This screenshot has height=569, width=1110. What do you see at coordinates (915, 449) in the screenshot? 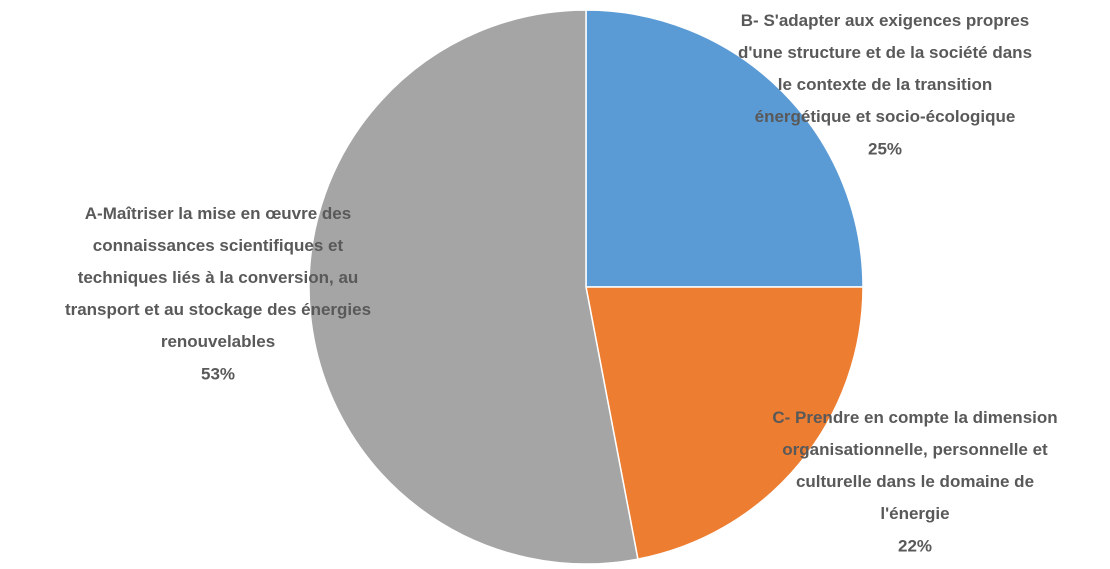
I see `label-line: organisationnelle, personnelle et` at bounding box center [915, 449].